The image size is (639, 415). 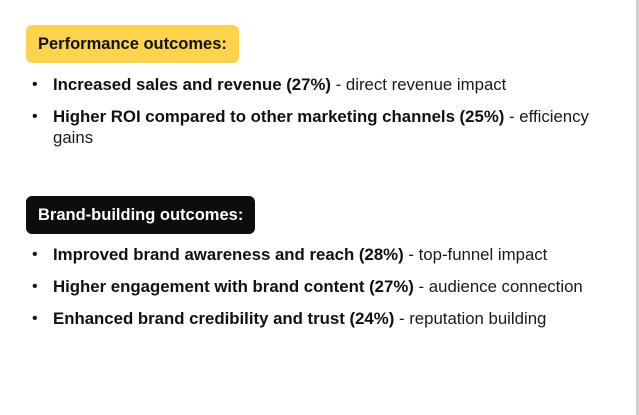 I want to click on outcome-note: audience connection, so click(x=505, y=286).